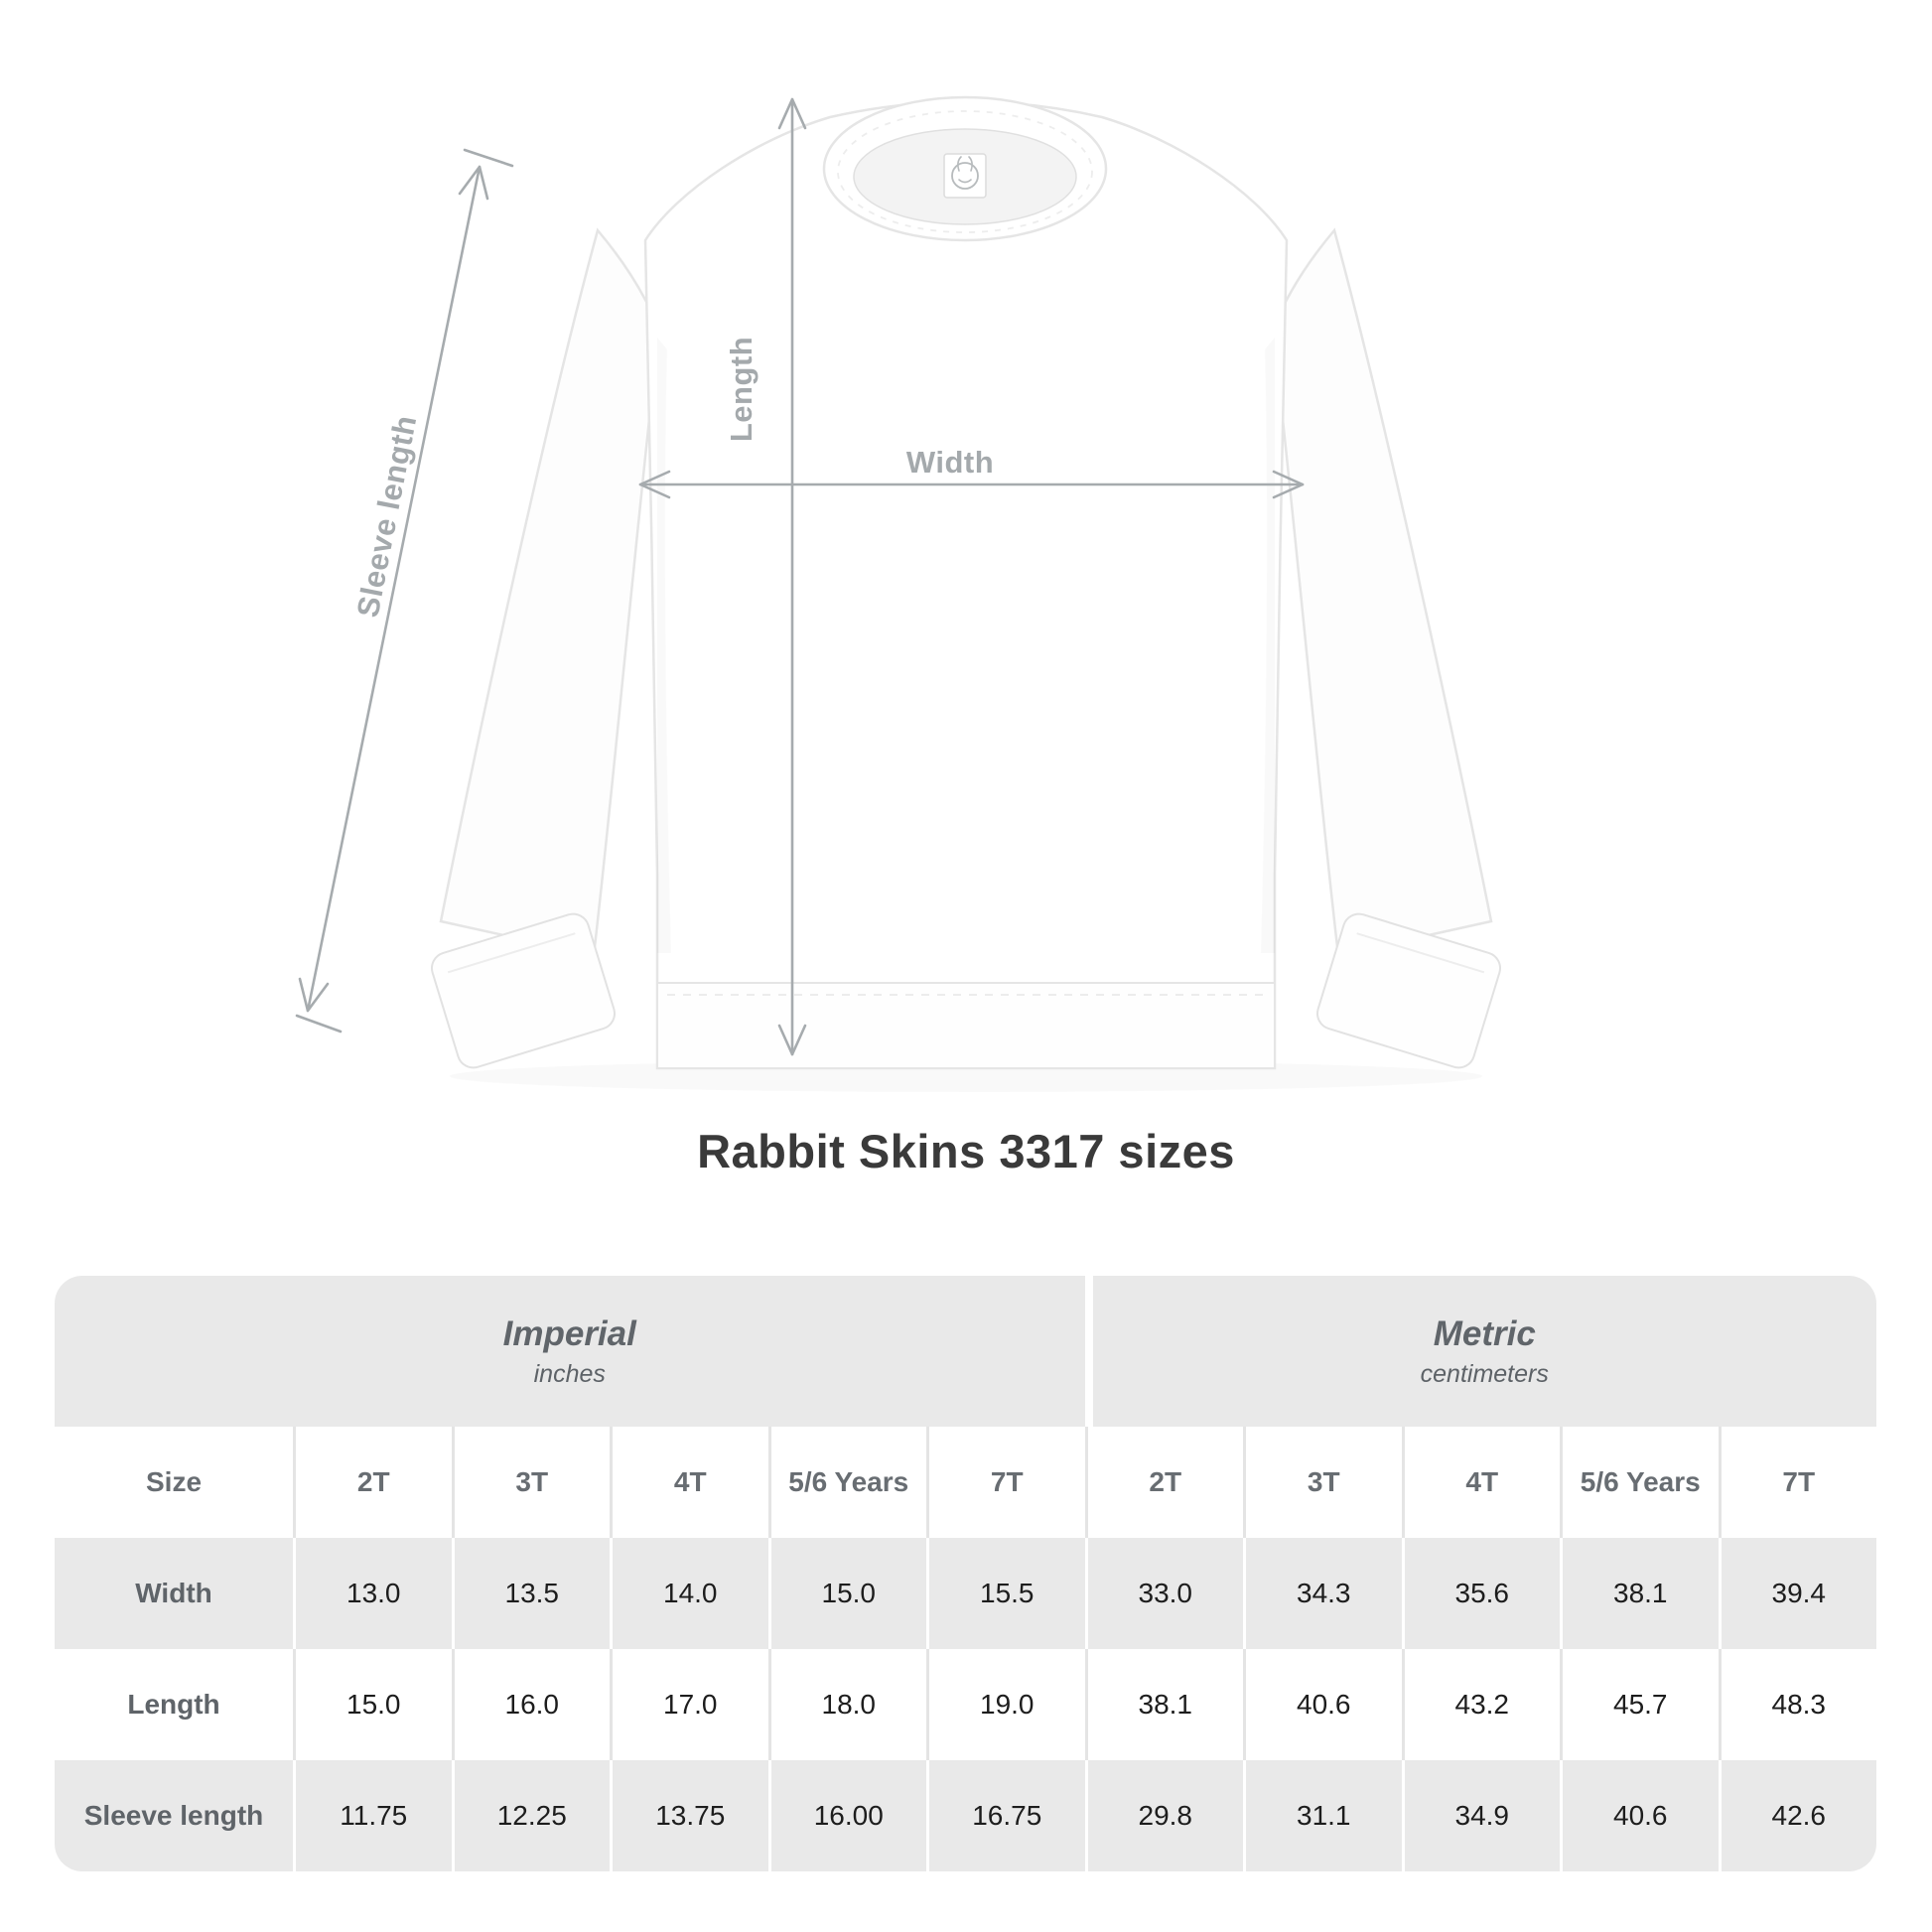 This screenshot has height=1932, width=1932. Describe the element at coordinates (1006, 1705) in the screenshot. I see `length-value: 19.0` at that location.